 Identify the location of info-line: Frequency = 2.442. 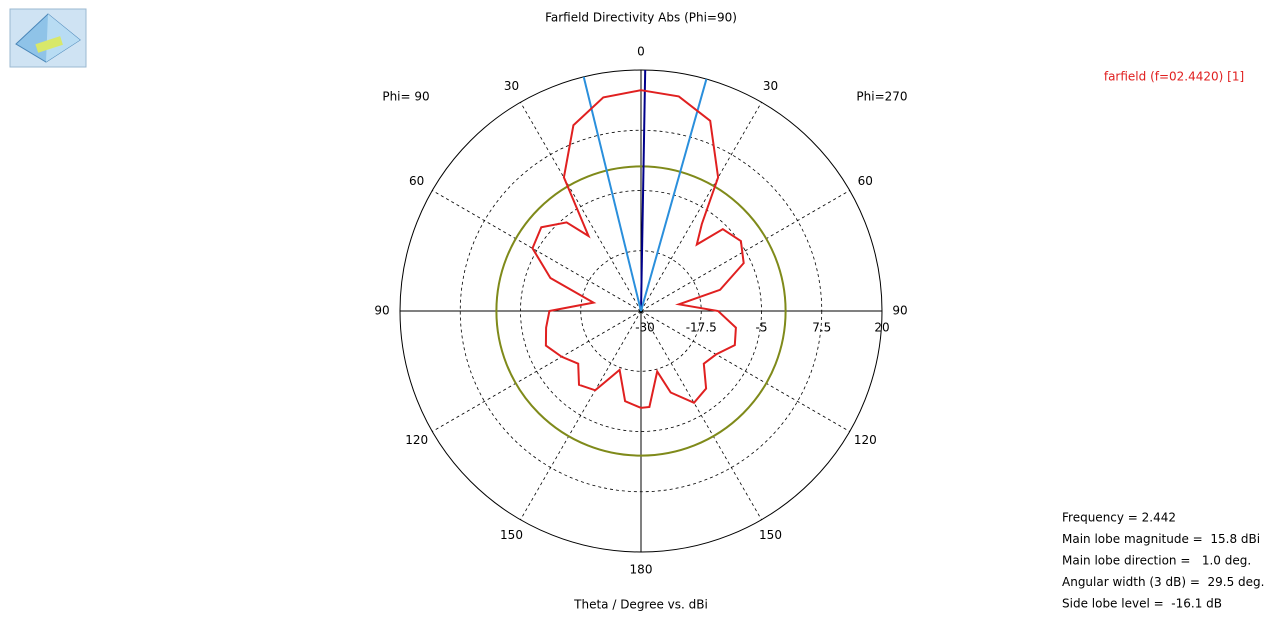
(1119, 518).